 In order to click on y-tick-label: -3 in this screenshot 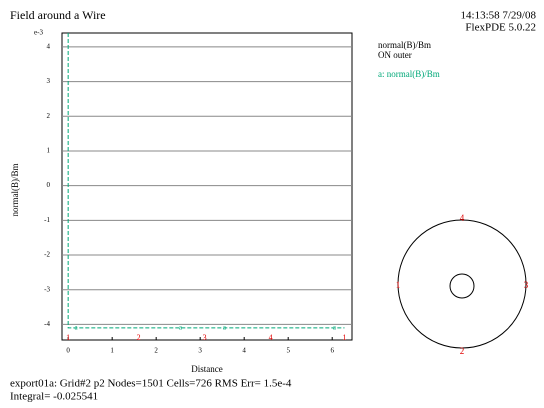, I will do `click(47, 289)`.